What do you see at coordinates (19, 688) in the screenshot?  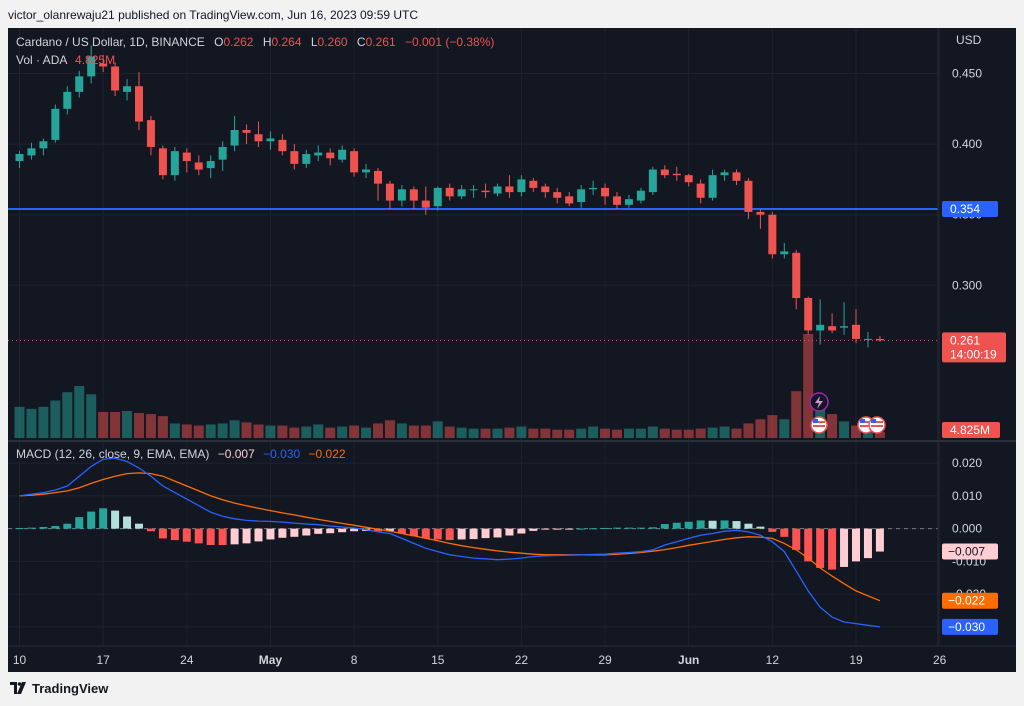 I see `tradingview-logo-icon` at bounding box center [19, 688].